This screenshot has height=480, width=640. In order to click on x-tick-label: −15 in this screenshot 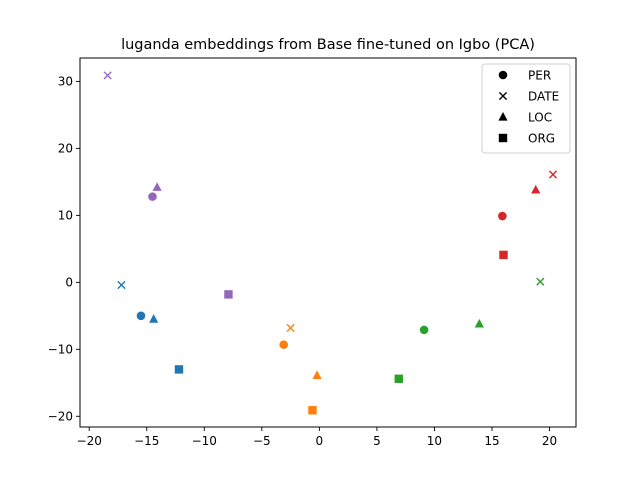, I will do `click(146, 441)`.